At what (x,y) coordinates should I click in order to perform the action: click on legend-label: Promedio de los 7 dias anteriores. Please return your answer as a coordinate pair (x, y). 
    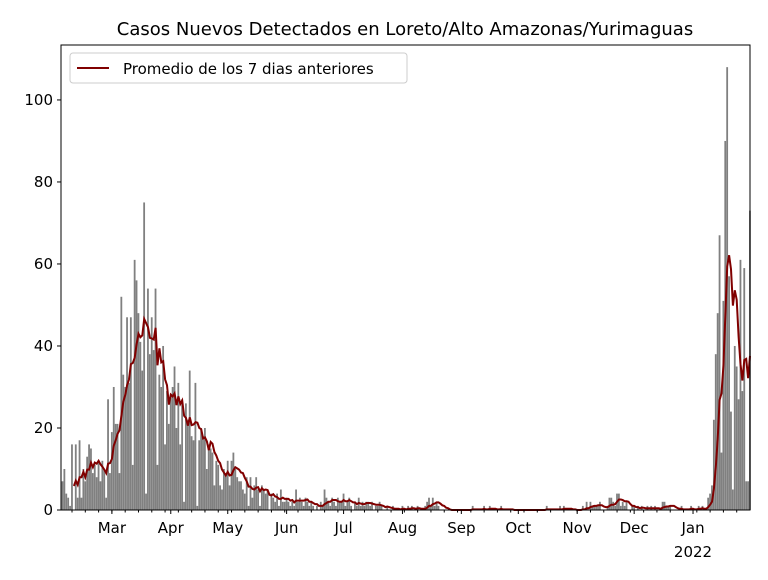
    Looking at the image, I should click on (248, 69).